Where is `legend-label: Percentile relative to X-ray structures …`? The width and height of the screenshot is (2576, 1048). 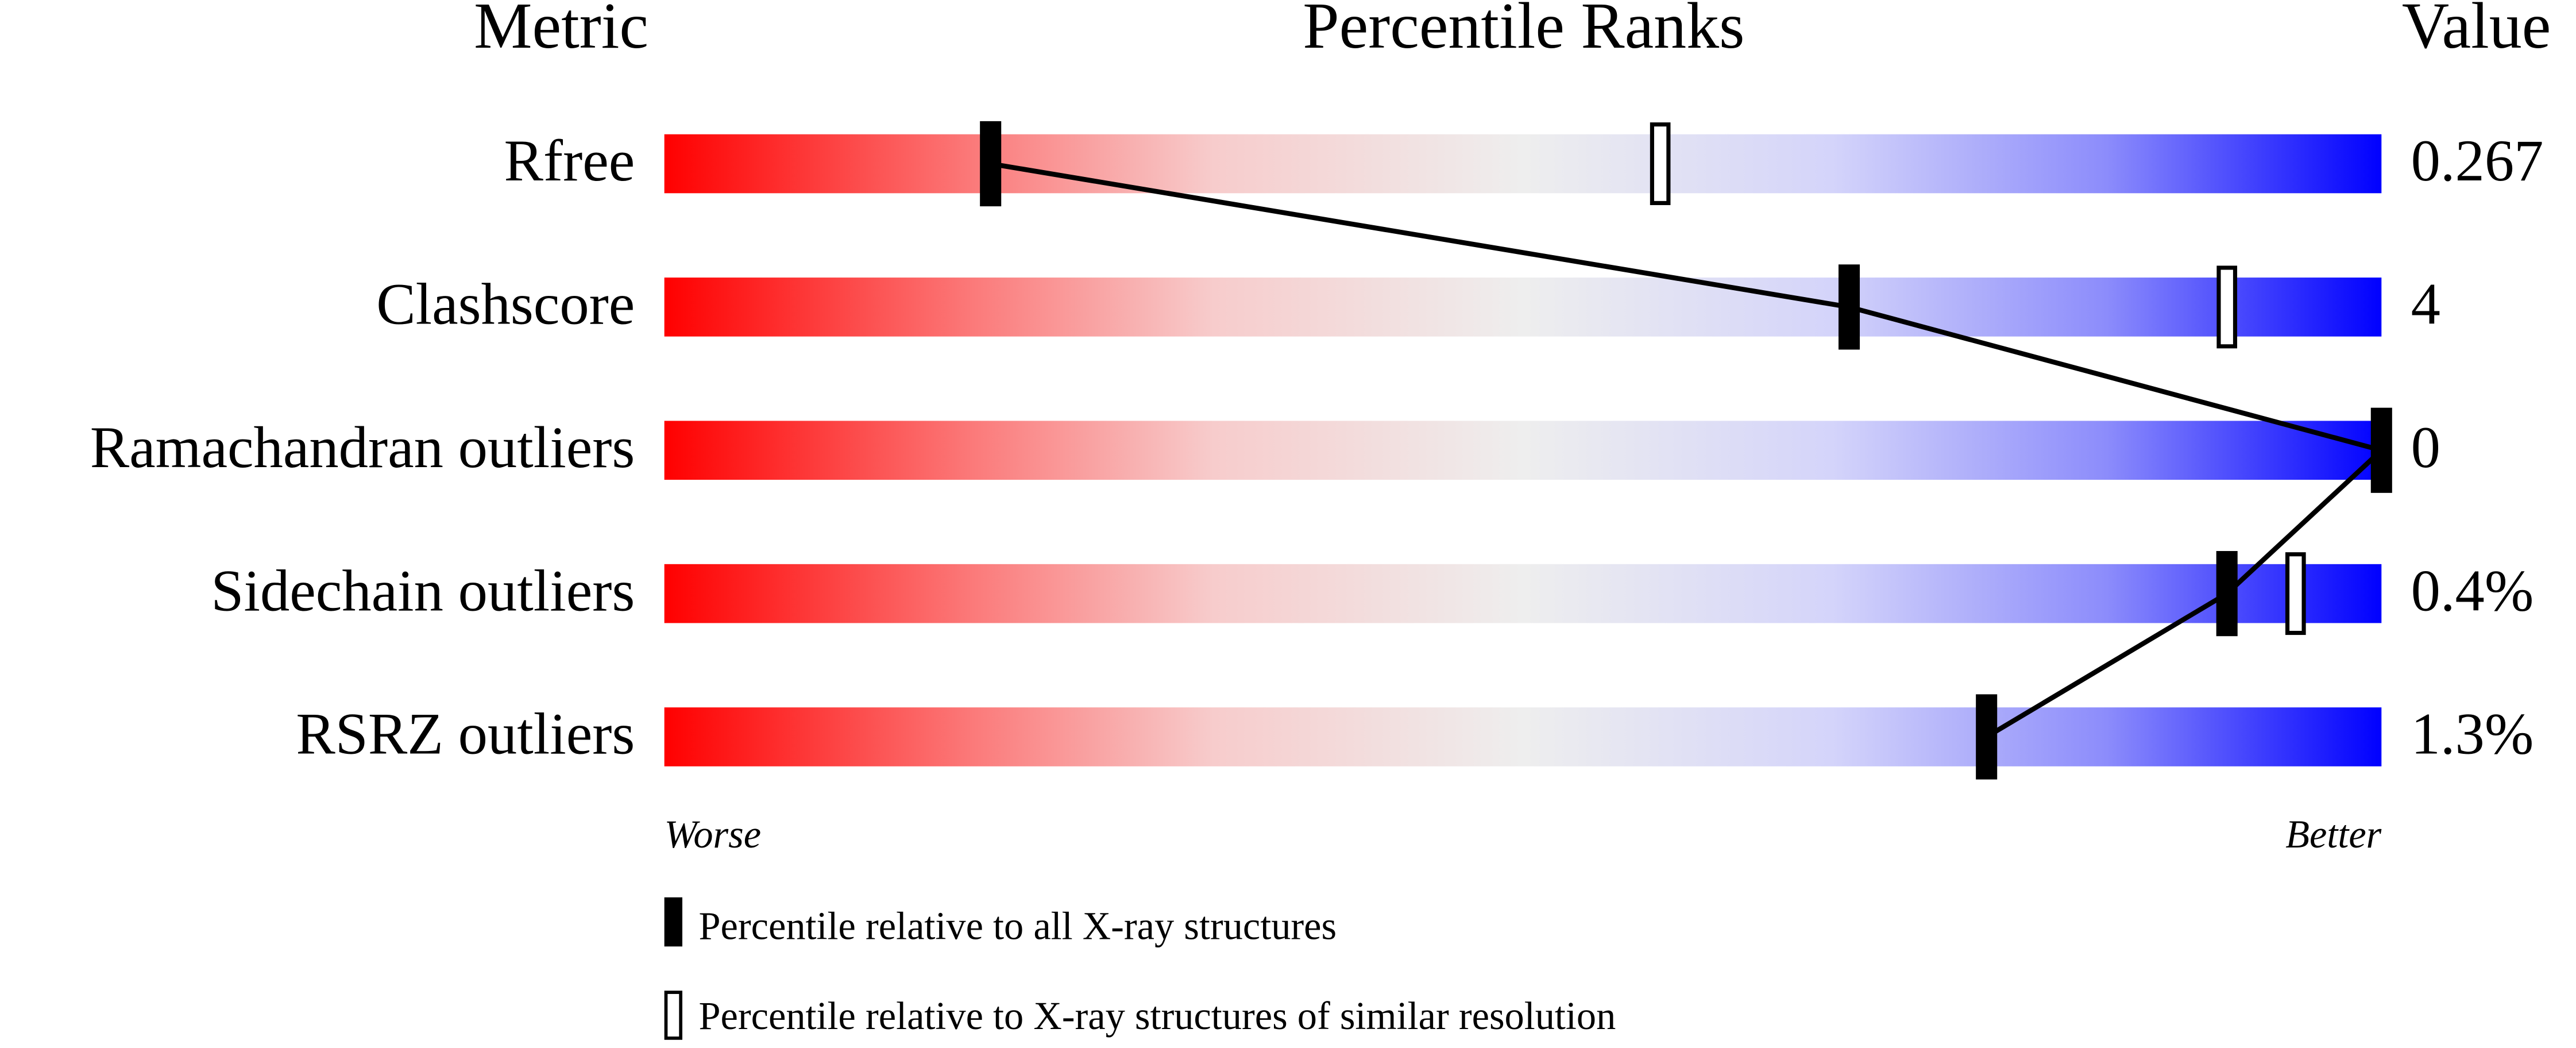 legend-label: Percentile relative to X-ray structures … is located at coordinates (1157, 1016).